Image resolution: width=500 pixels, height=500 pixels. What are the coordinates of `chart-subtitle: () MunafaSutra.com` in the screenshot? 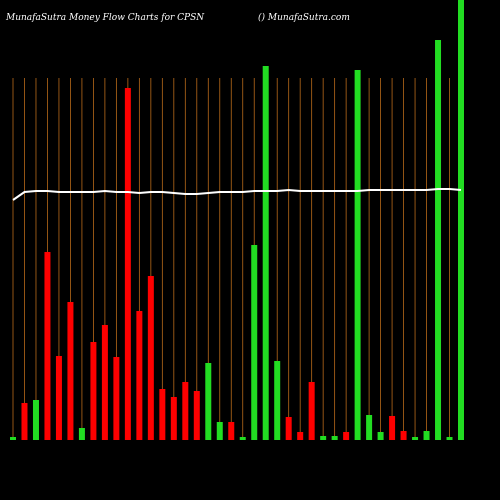 It's located at (304, 17).